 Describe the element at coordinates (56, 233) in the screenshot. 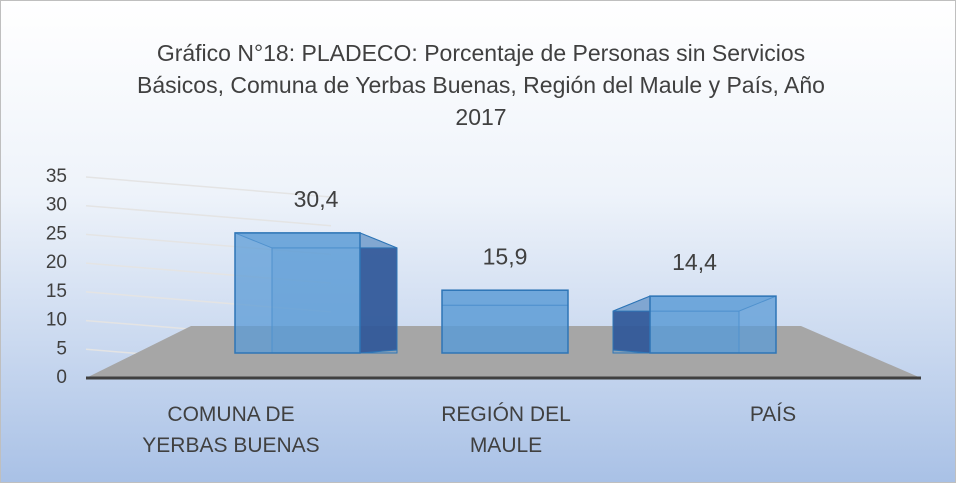

I see `y-tick-label: 25` at that location.